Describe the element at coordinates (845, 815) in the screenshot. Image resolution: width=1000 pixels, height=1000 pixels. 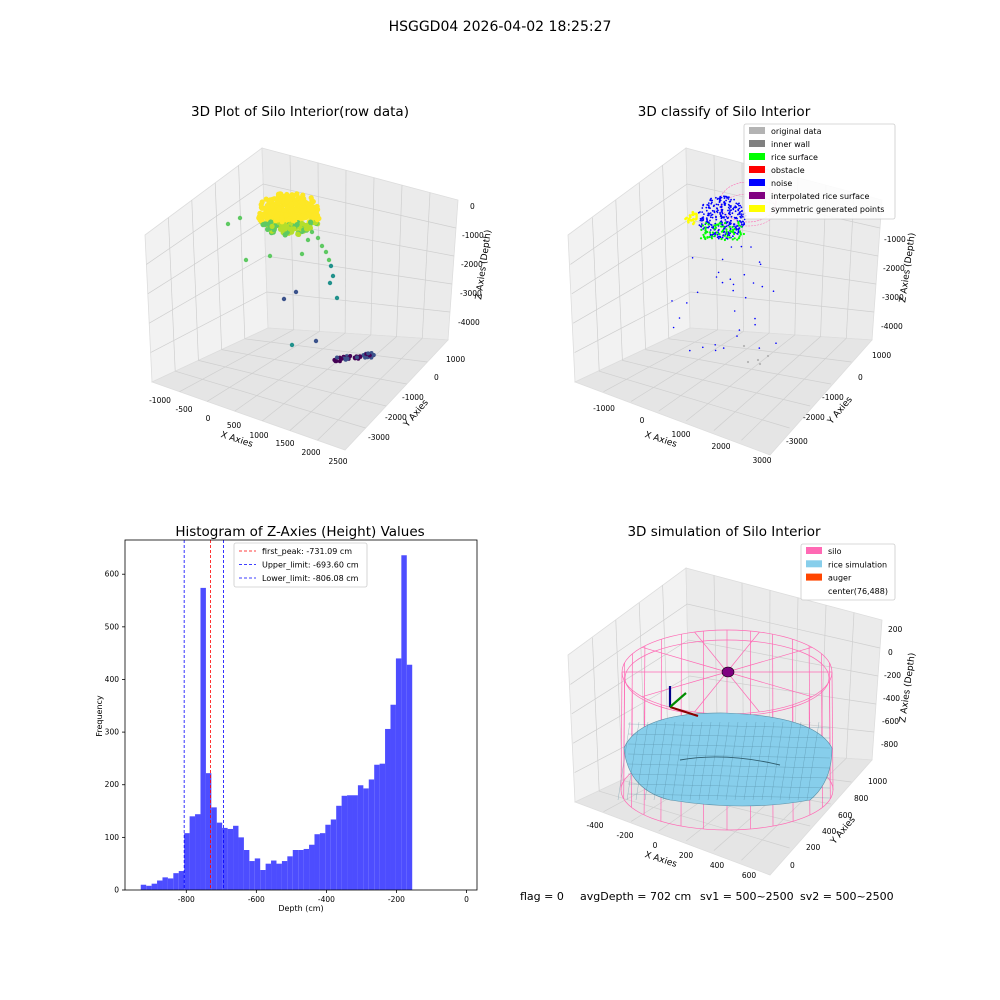
I see `y-tick: 600` at that location.